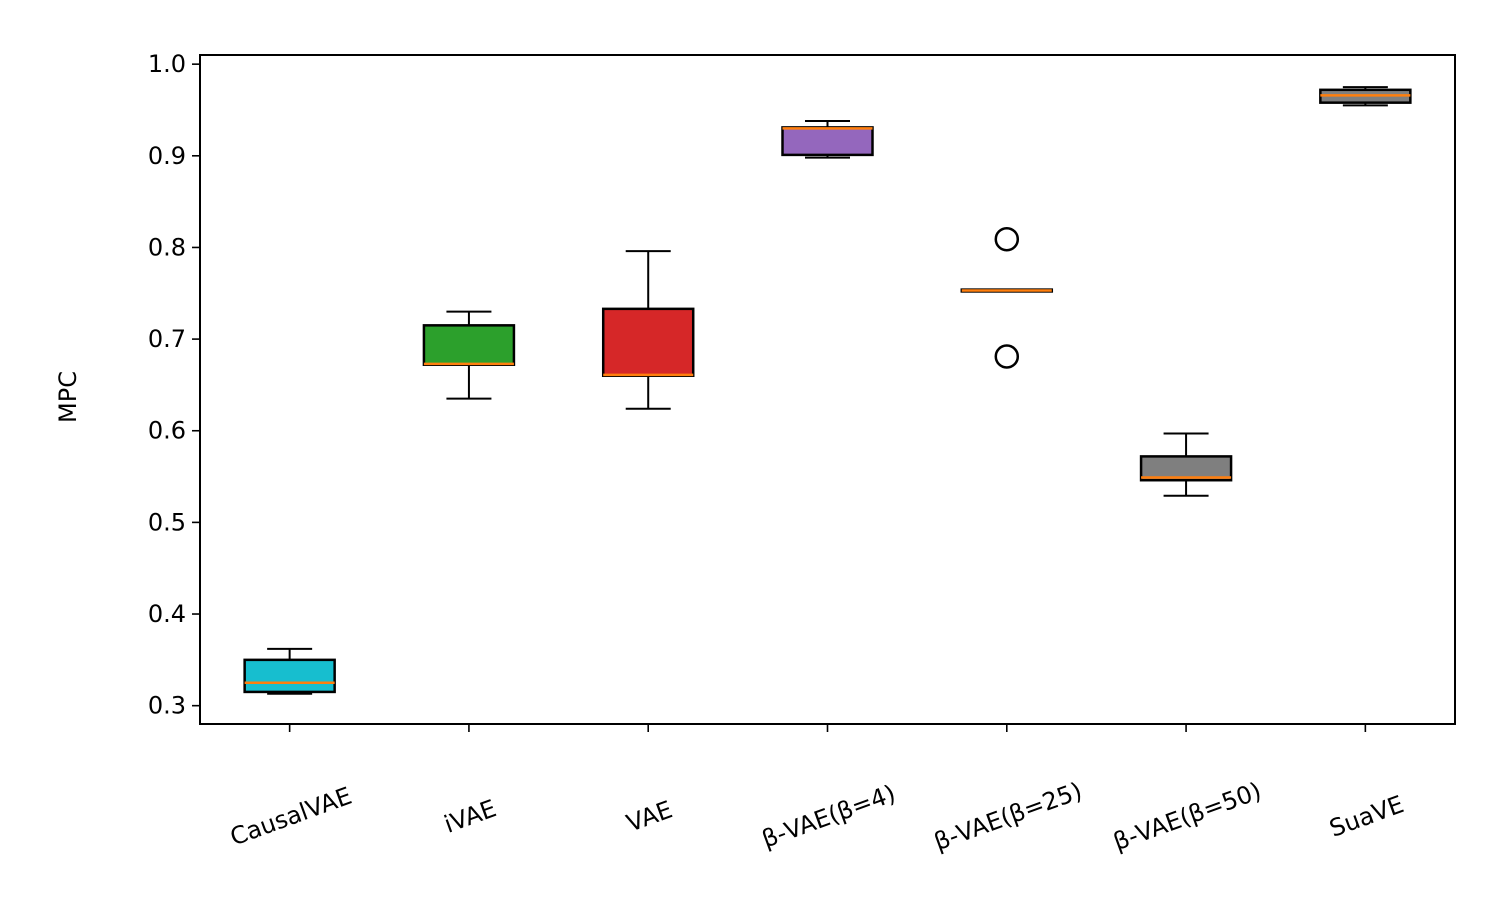  What do you see at coordinates (68, 397) in the screenshot?
I see `y-axis-label: MPC` at bounding box center [68, 397].